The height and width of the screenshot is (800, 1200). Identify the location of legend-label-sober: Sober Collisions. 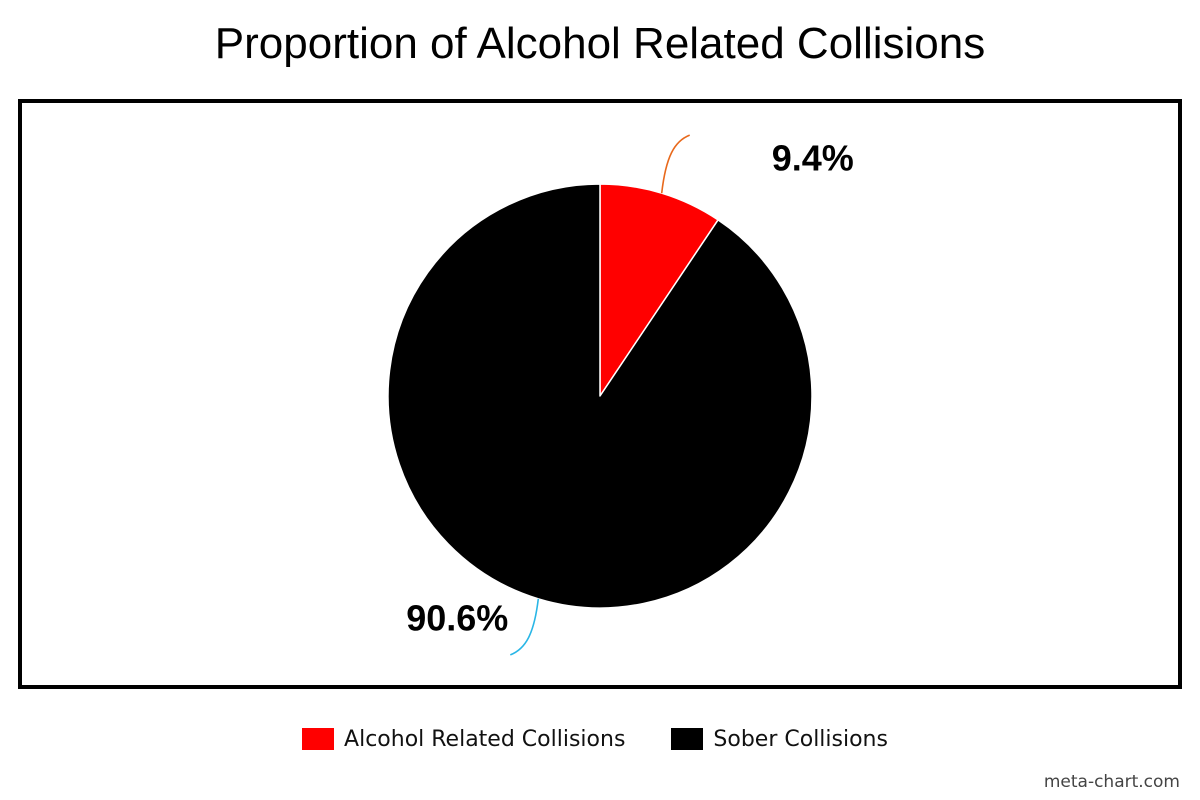
(800, 739).